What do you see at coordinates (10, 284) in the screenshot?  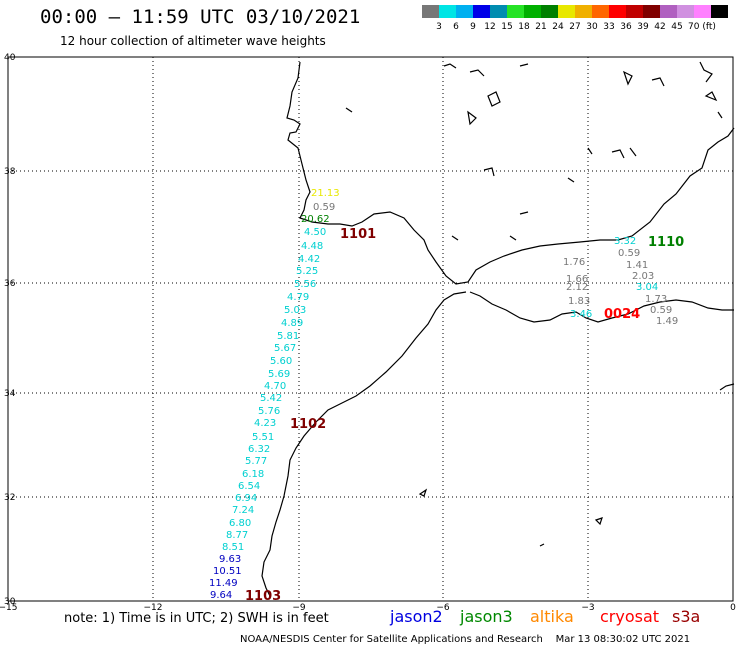 I see `latitude-label: 36` at bounding box center [10, 284].